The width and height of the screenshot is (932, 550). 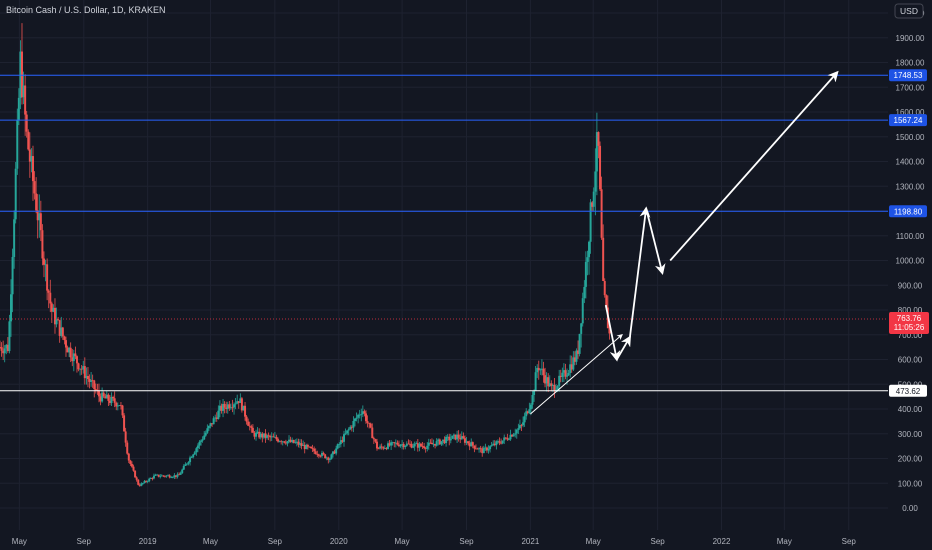 I want to click on price-axis-panel, so click(x=910, y=275).